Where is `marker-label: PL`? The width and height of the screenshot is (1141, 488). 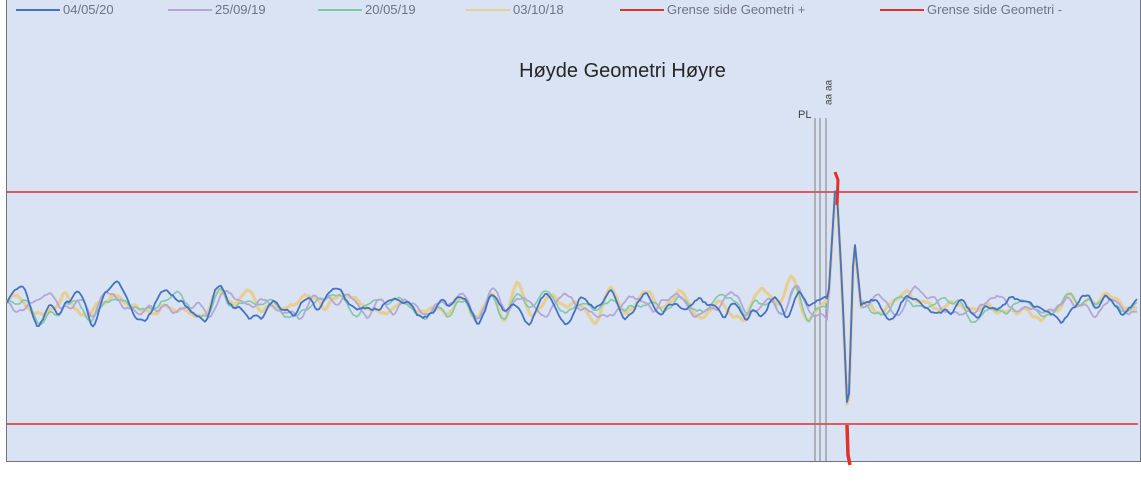
marker-label: PL is located at coordinates (804, 115).